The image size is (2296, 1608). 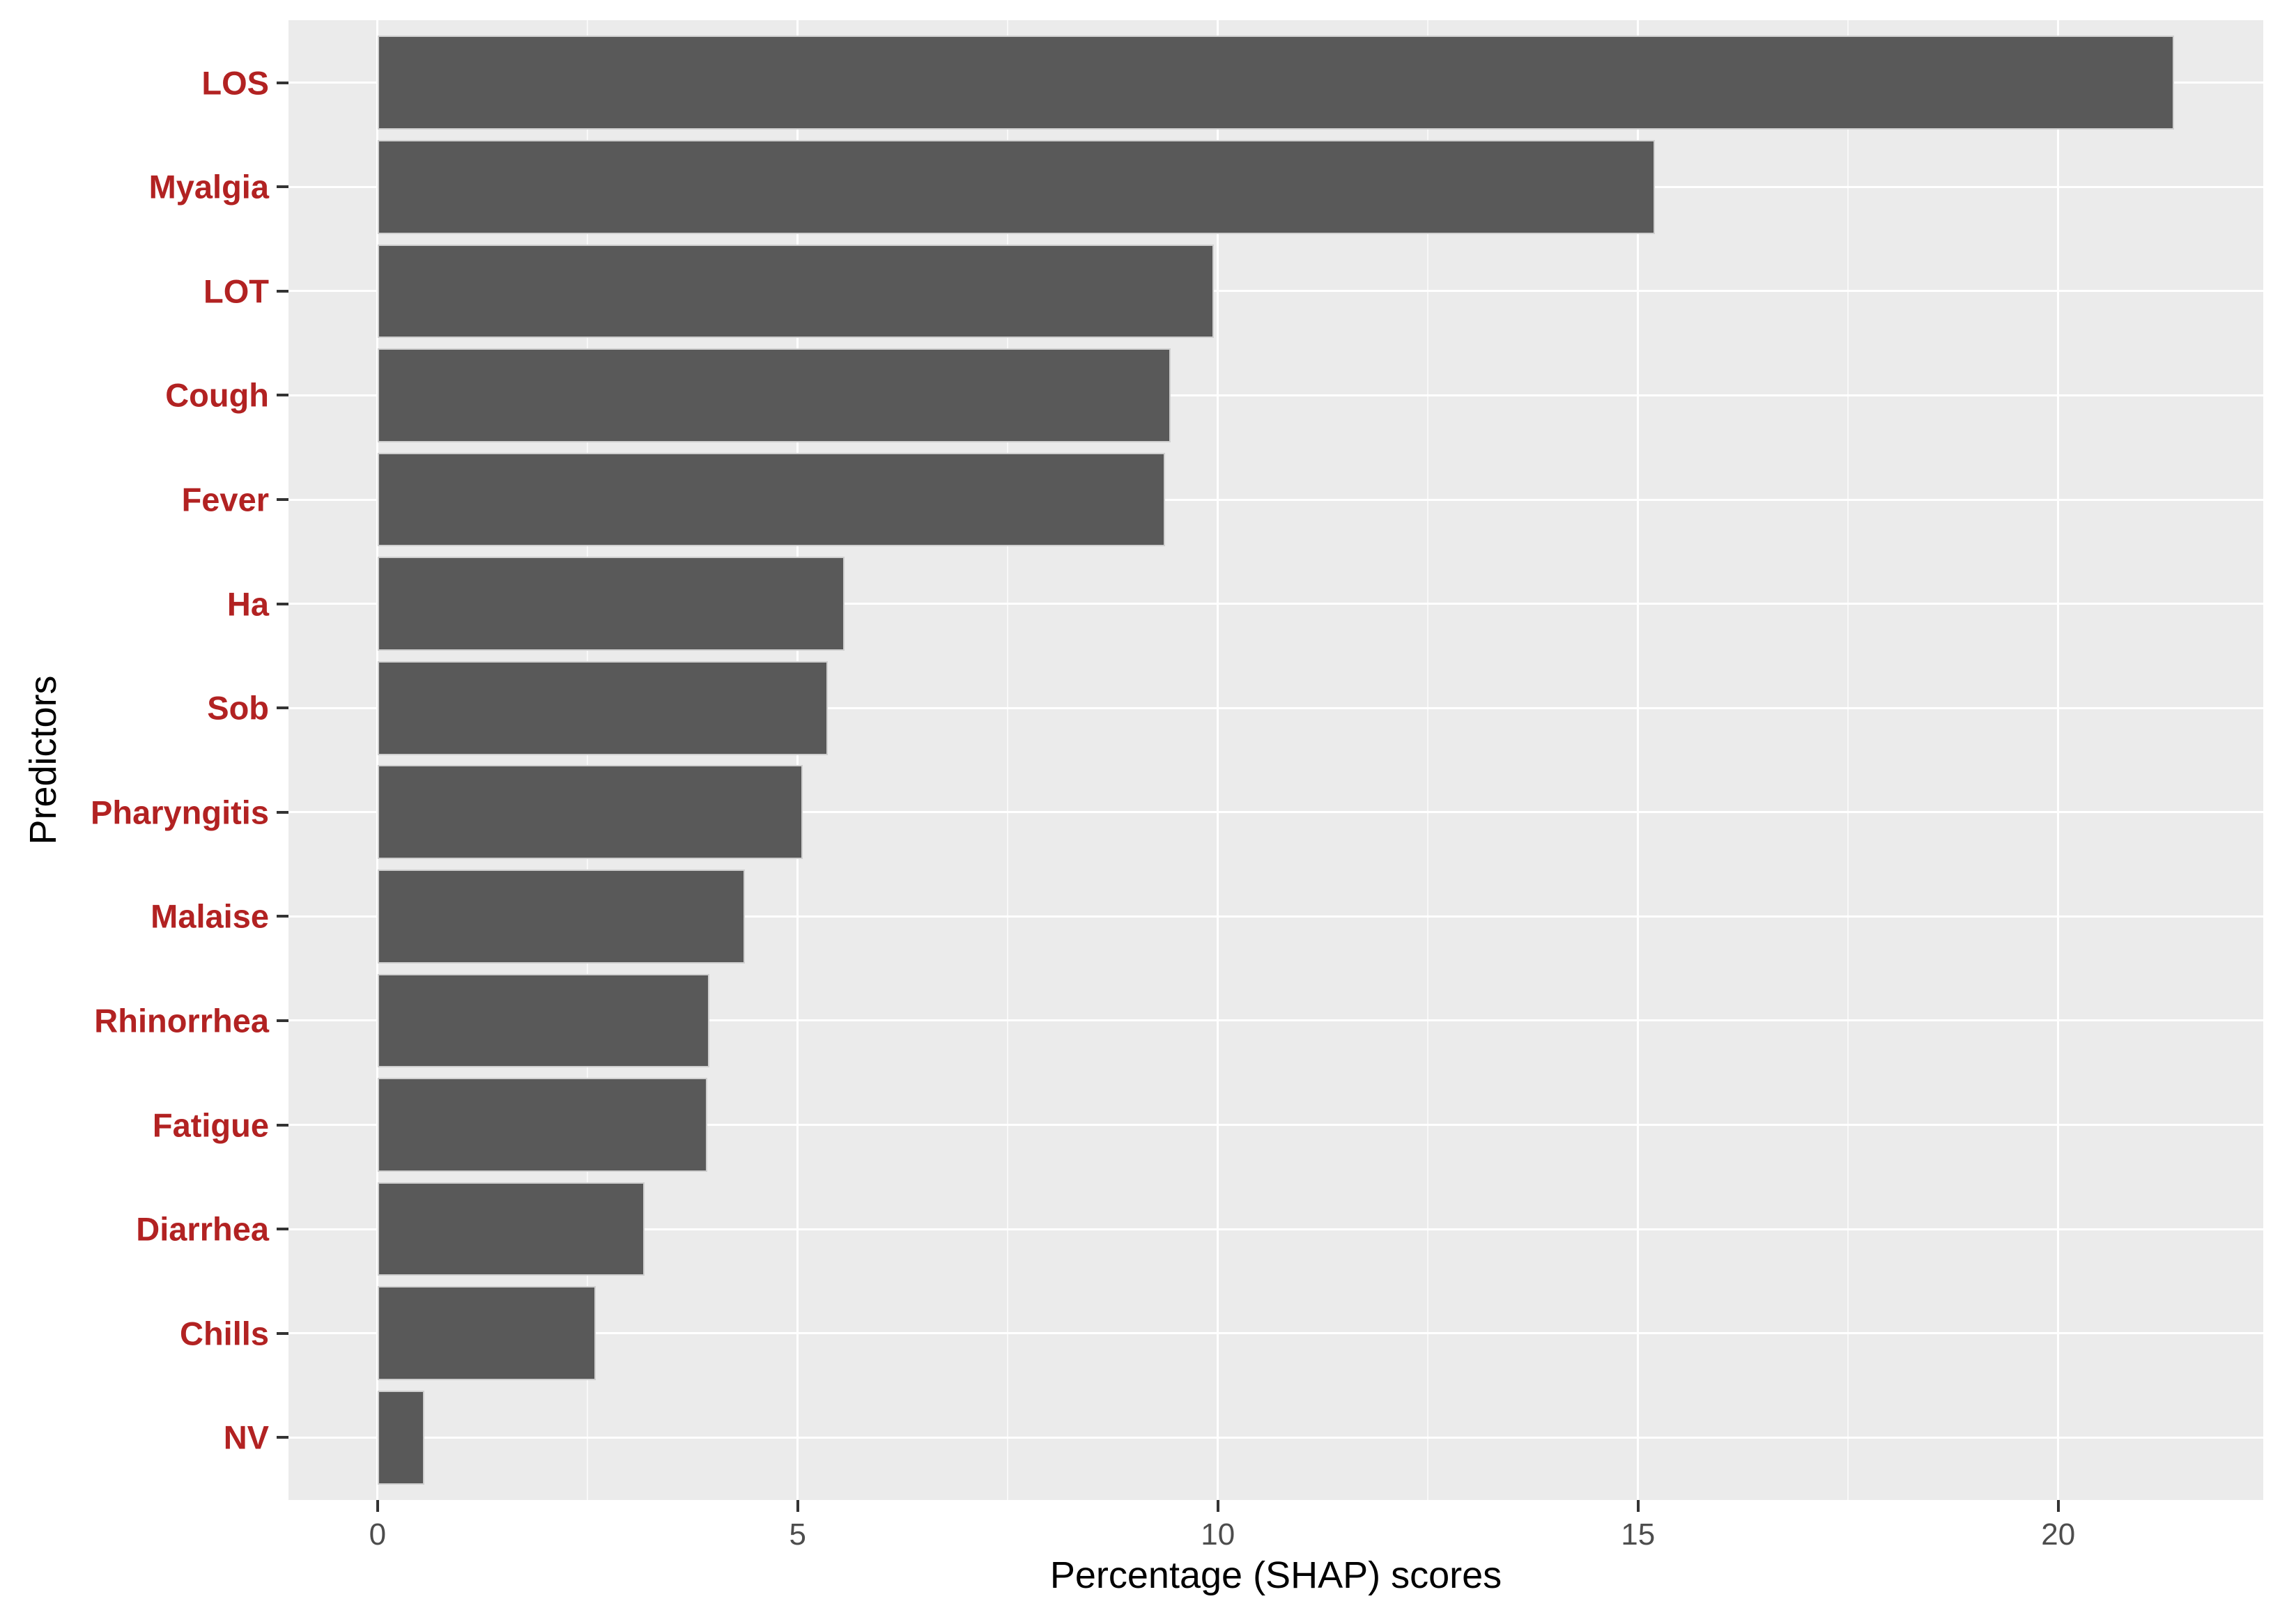 I want to click on y-axis-title: Predictors, so click(x=43, y=760).